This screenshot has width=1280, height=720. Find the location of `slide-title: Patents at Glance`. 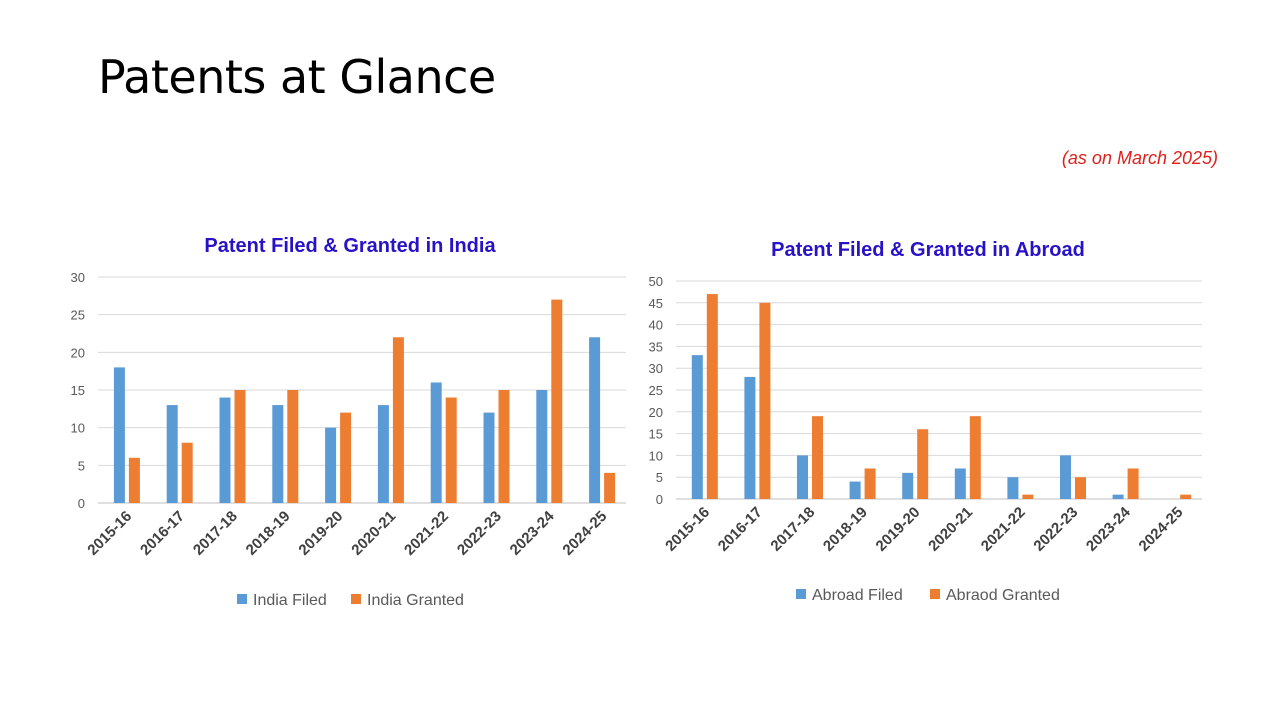

slide-title: Patents at Glance is located at coordinates (297, 77).